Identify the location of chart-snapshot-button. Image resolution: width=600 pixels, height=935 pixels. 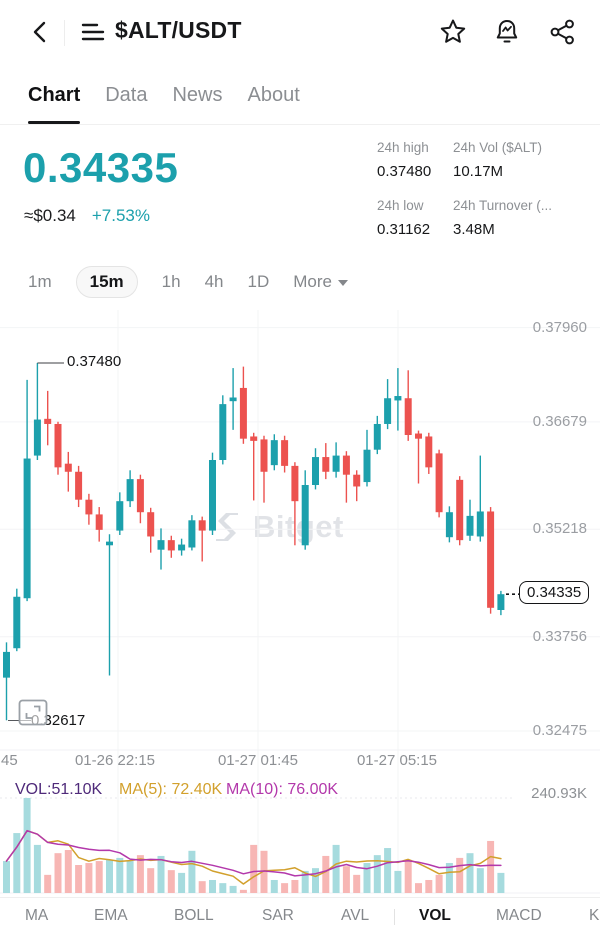
(33, 712).